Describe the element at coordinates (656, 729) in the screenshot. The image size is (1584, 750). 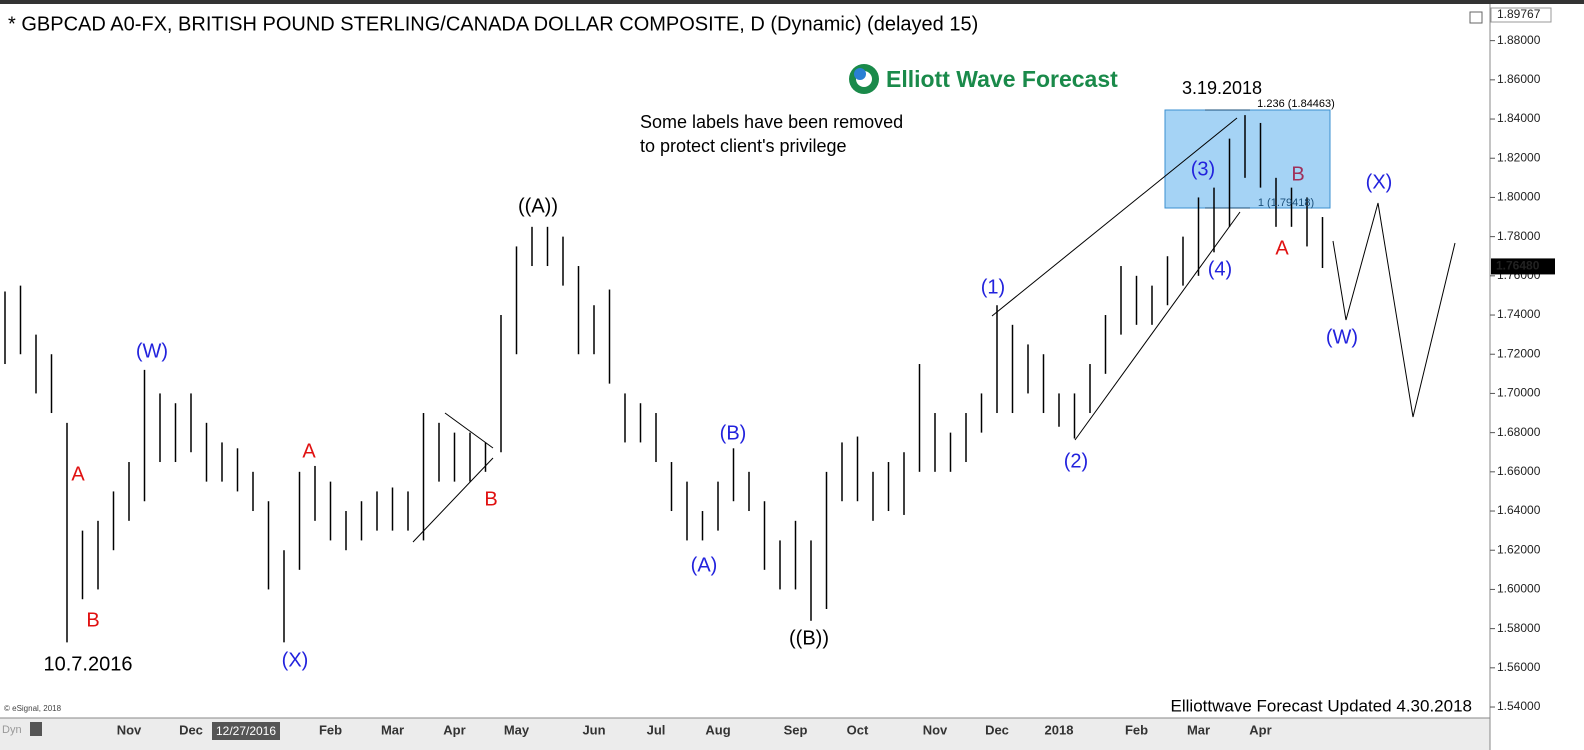
I see `x-tick-label: Jul` at that location.